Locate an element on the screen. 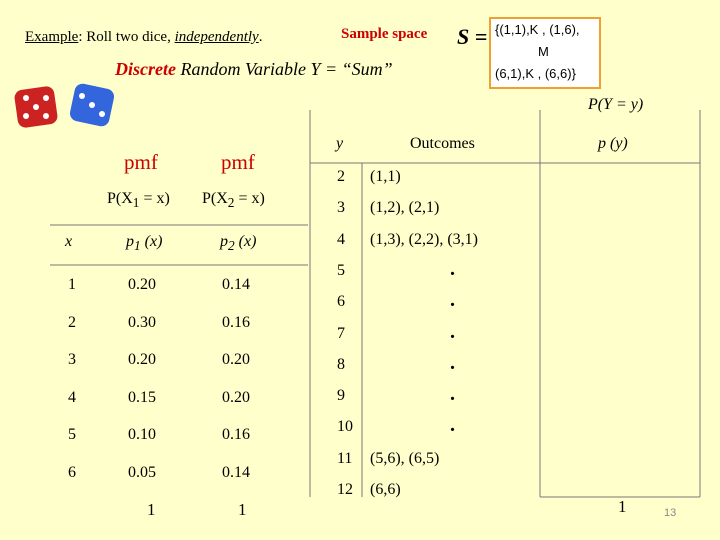 The image size is (720, 540). table-cell: 0.05 is located at coordinates (142, 472).